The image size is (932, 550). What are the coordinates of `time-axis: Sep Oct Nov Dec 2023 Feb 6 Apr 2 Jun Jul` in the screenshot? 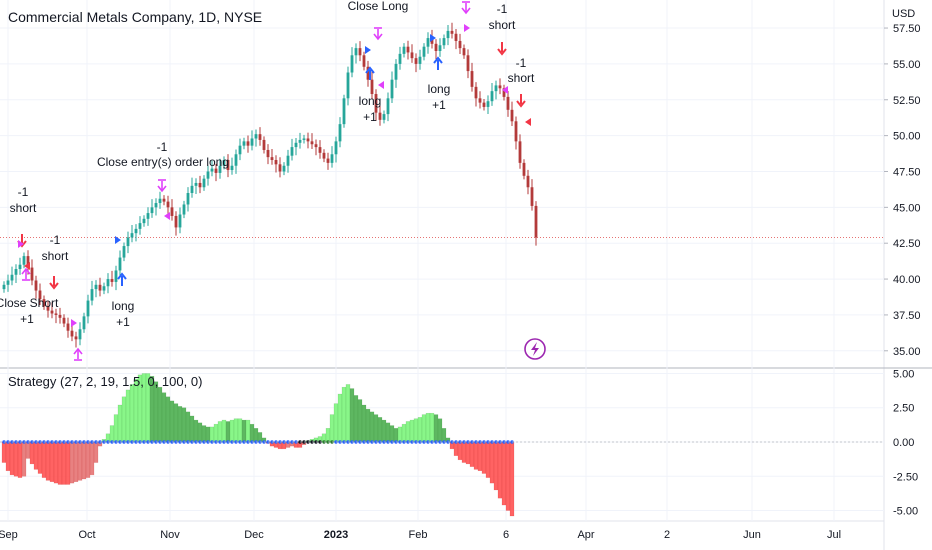 It's located at (420, 535).